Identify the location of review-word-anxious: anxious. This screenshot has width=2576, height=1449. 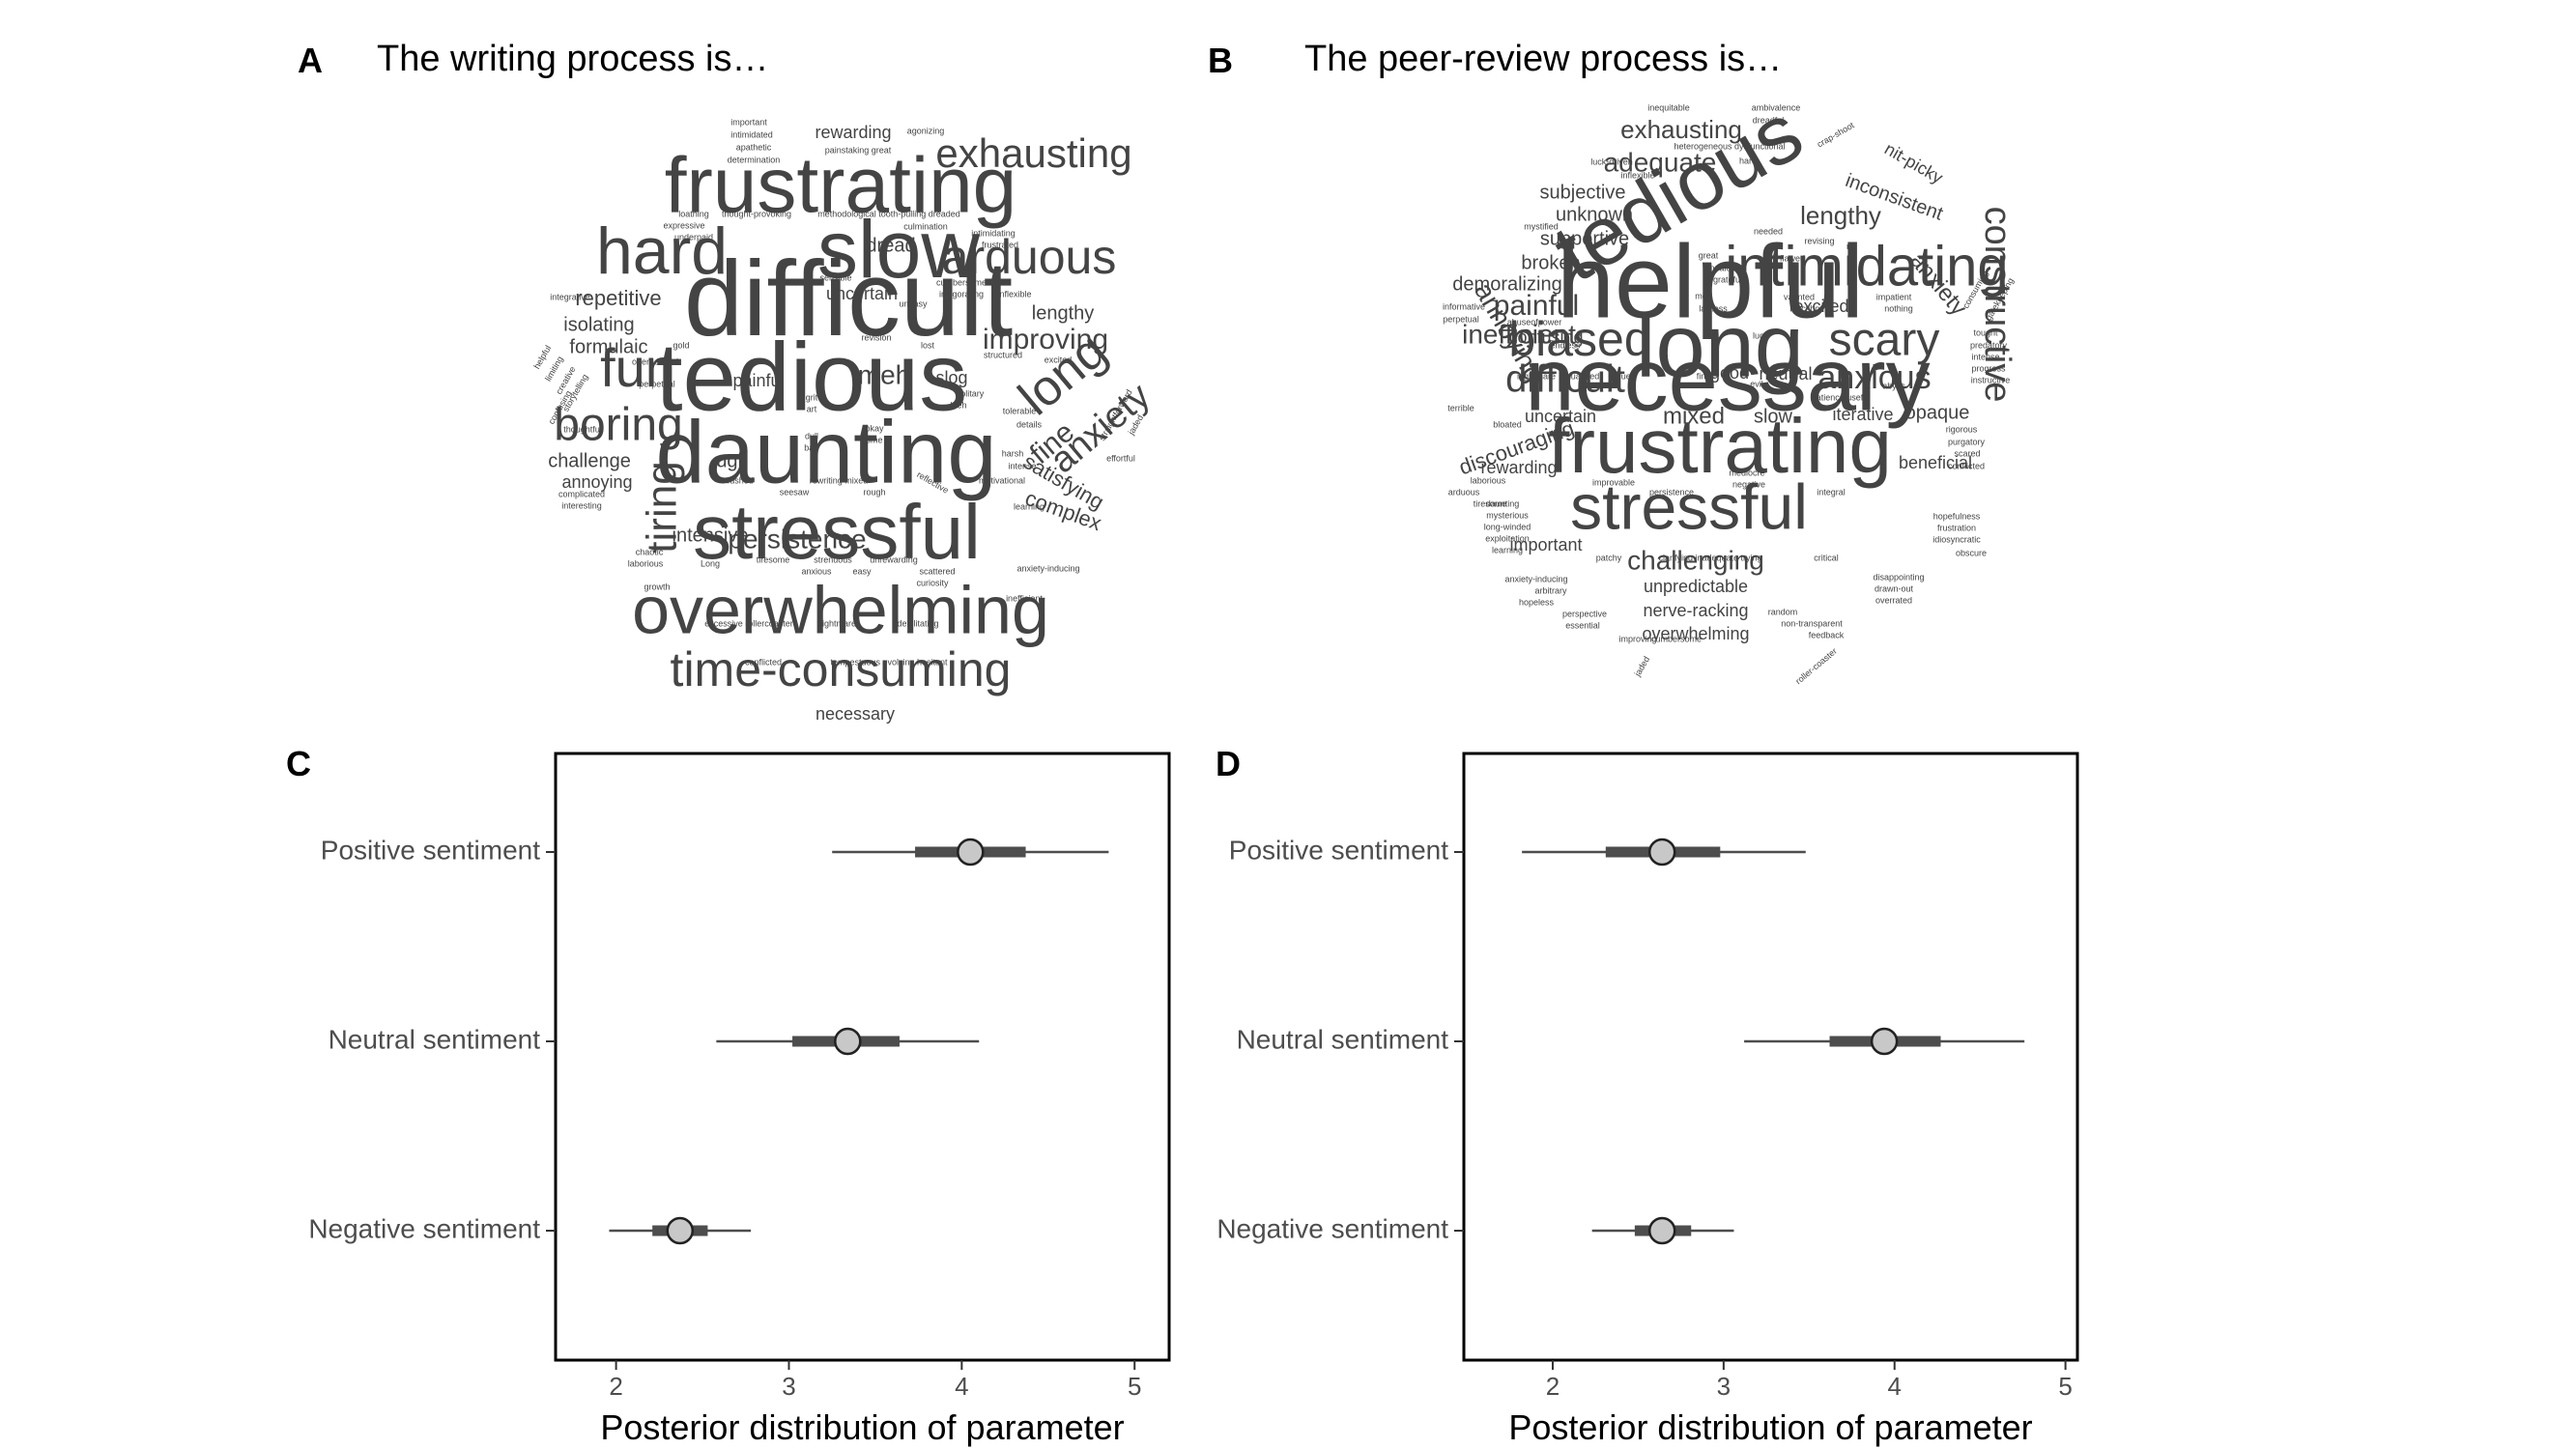
(1875, 377).